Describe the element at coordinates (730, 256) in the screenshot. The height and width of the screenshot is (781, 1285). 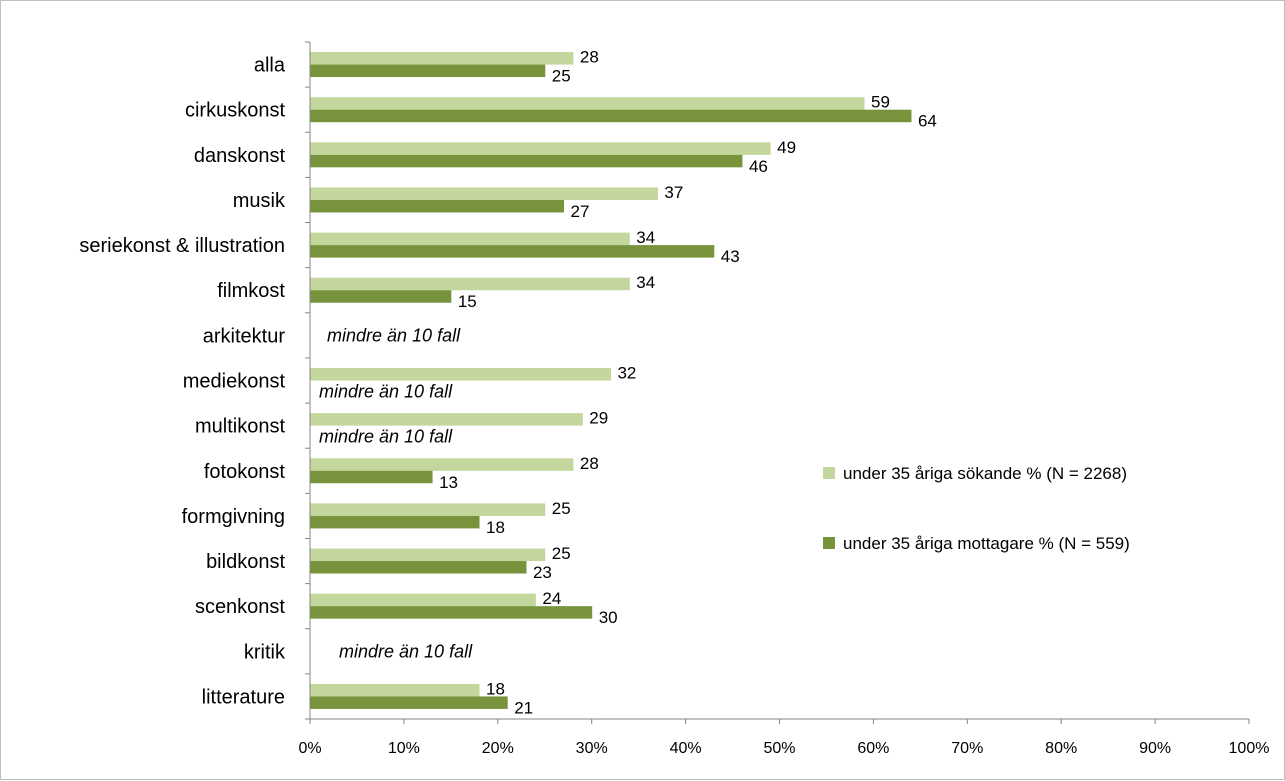
I see `data-label: 43` at that location.